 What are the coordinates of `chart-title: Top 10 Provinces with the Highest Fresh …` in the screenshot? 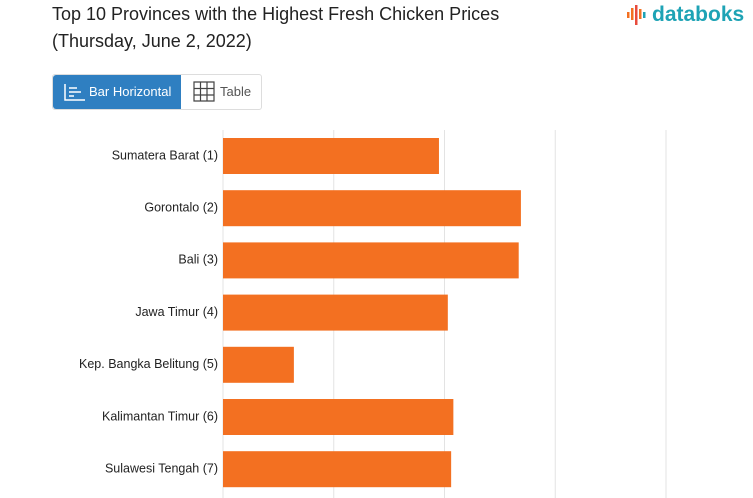 It's located at (276, 14).